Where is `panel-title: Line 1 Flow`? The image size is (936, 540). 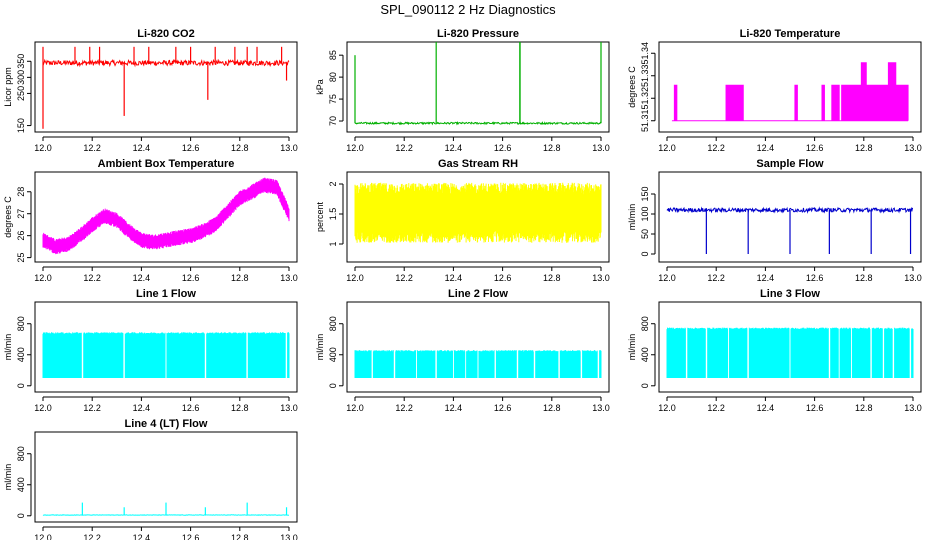
panel-title: Line 1 Flow is located at coordinates (166, 294).